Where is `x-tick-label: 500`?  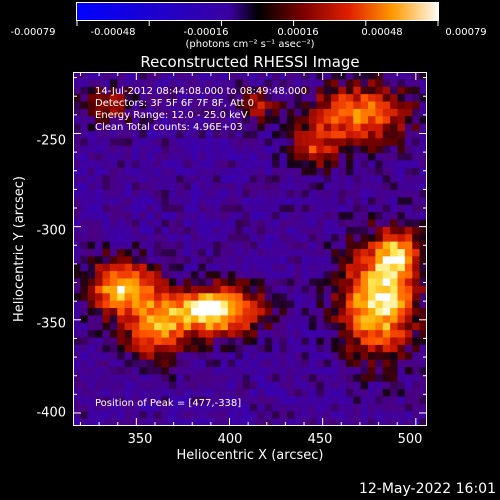 x-tick-label: 500 is located at coordinates (410, 439).